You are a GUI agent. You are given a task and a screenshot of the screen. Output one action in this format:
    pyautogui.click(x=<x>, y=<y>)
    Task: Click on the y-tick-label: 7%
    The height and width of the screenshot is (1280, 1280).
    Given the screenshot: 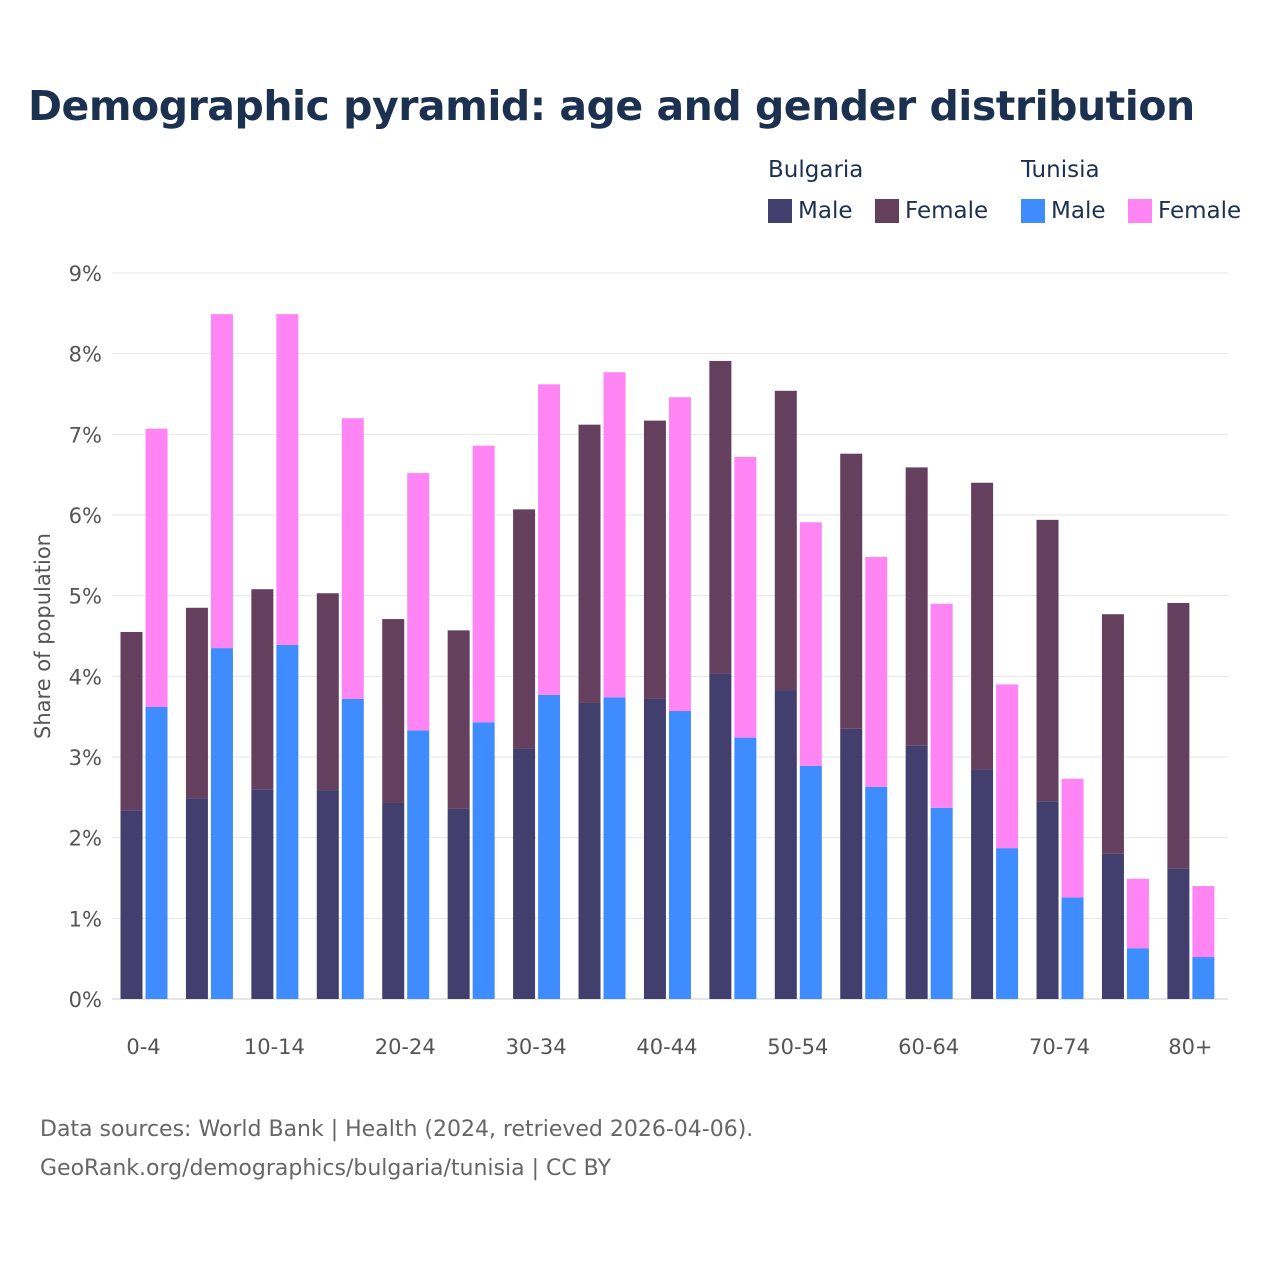 What is the action you would take?
    pyautogui.click(x=85, y=435)
    